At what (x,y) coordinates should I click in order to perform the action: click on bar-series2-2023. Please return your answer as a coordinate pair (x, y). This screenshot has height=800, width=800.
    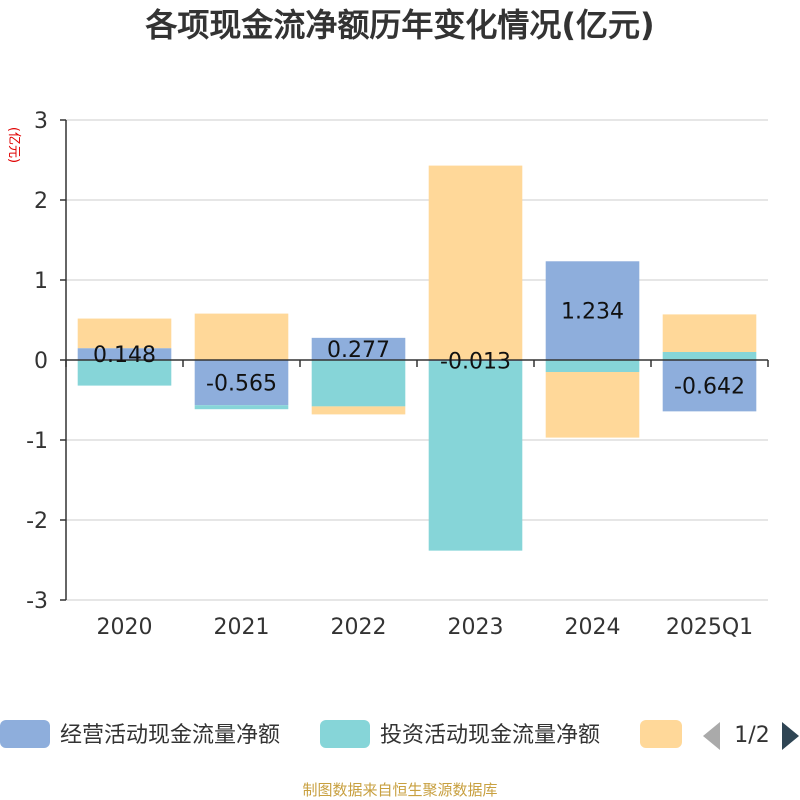
    Looking at the image, I should click on (475, 262).